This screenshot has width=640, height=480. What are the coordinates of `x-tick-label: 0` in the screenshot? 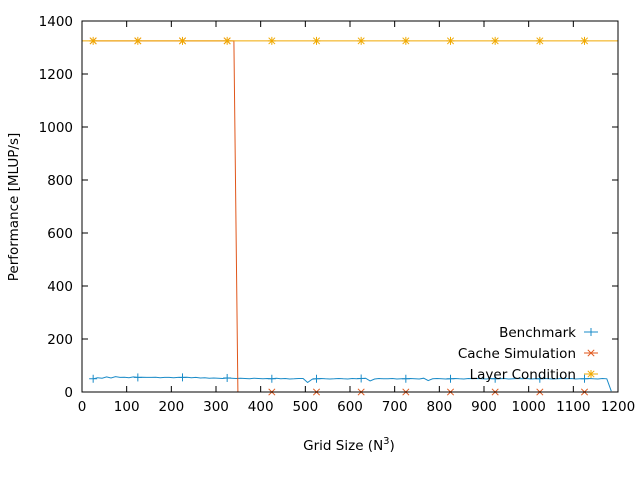 It's located at (82, 407).